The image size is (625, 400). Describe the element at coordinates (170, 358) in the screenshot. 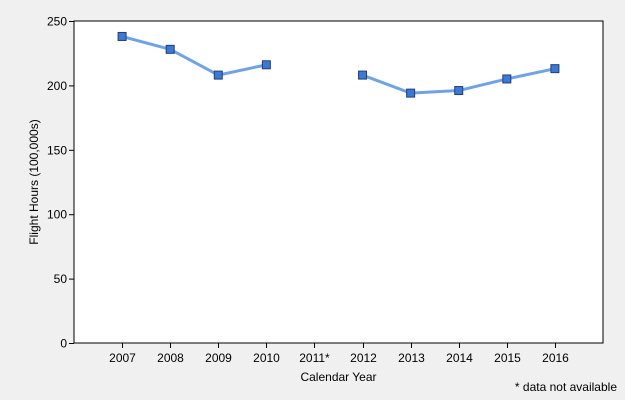

I see `x-tick-label: 2008` at that location.